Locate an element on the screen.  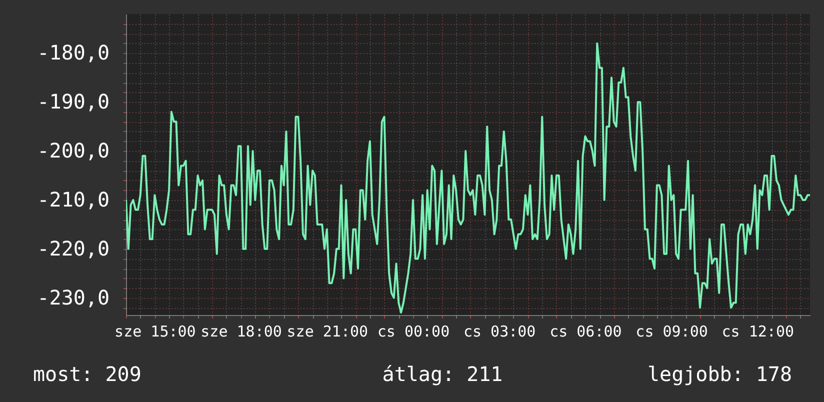
text: legjobb: 178 is located at coordinates (720, 374).